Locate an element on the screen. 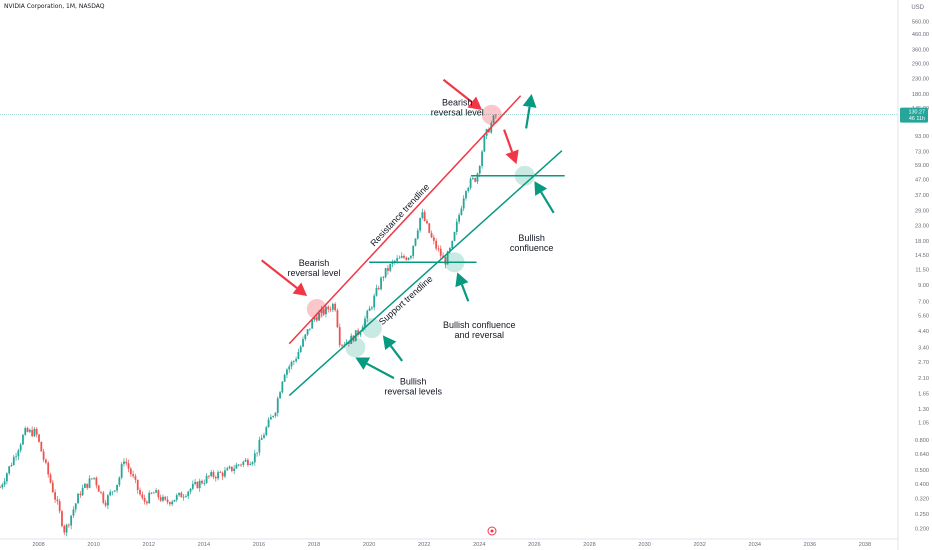  y-tick-label: 0.250 is located at coordinates (922, 515).